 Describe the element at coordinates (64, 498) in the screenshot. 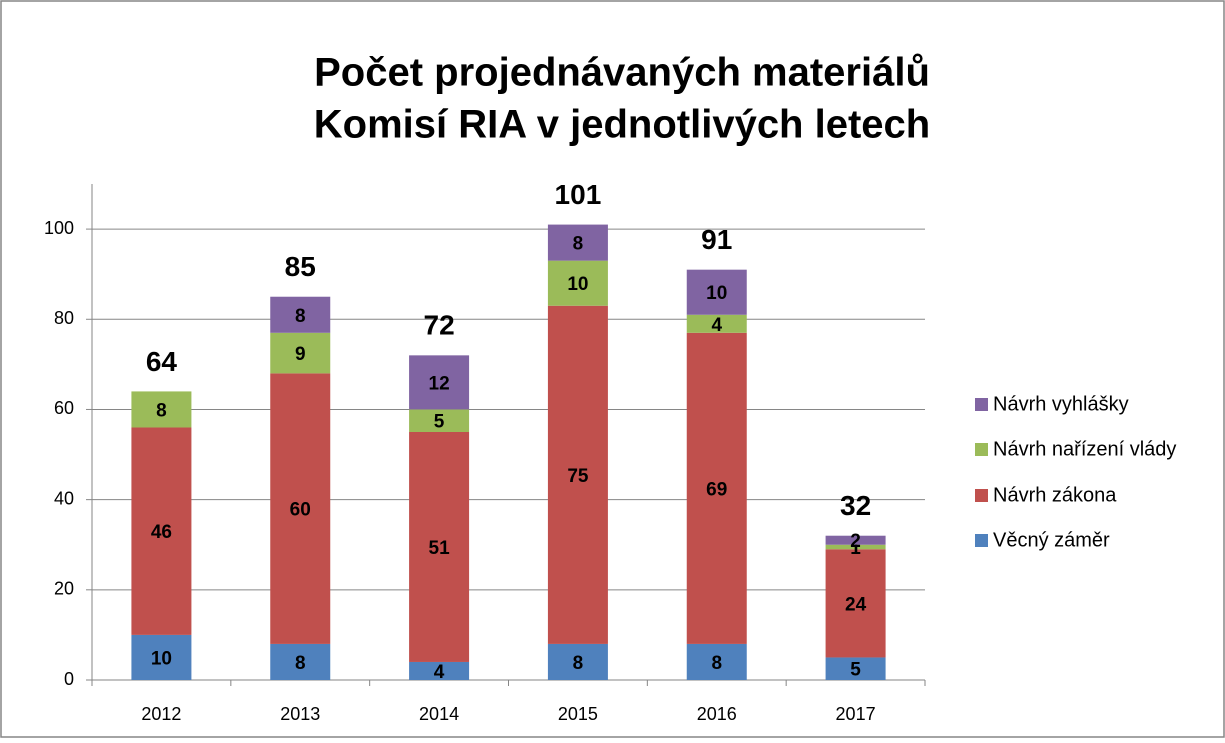

I see `y-tick-label: 40` at that location.